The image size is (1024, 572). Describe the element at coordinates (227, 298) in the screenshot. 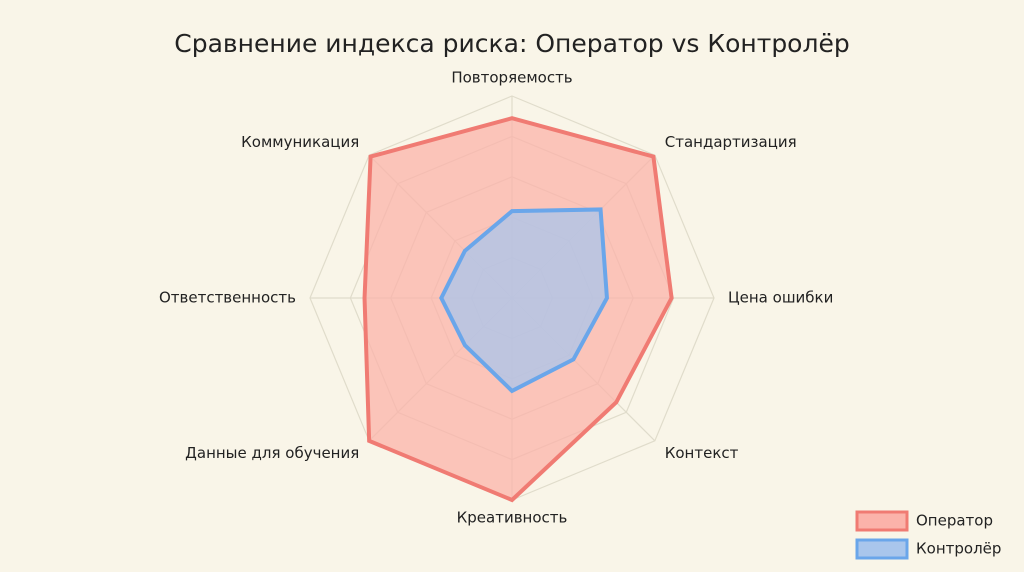

I see `axis-label: Ответственность` at that location.